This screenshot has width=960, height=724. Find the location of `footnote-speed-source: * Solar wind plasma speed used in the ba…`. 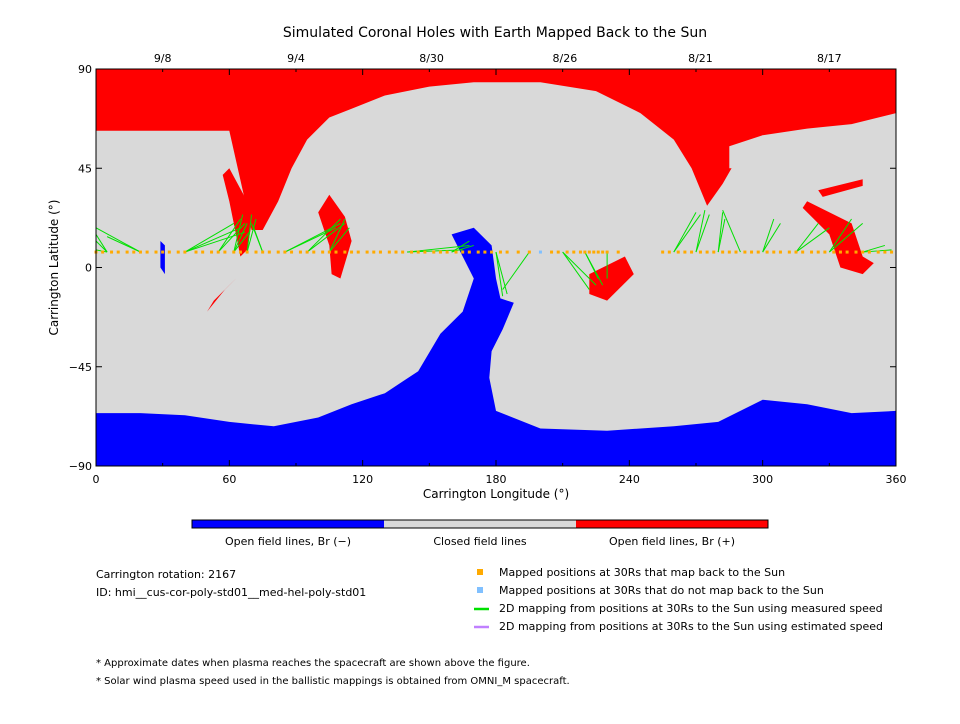

footnote-speed-source: * Solar wind plasma speed used in the ba… is located at coordinates (333, 681).